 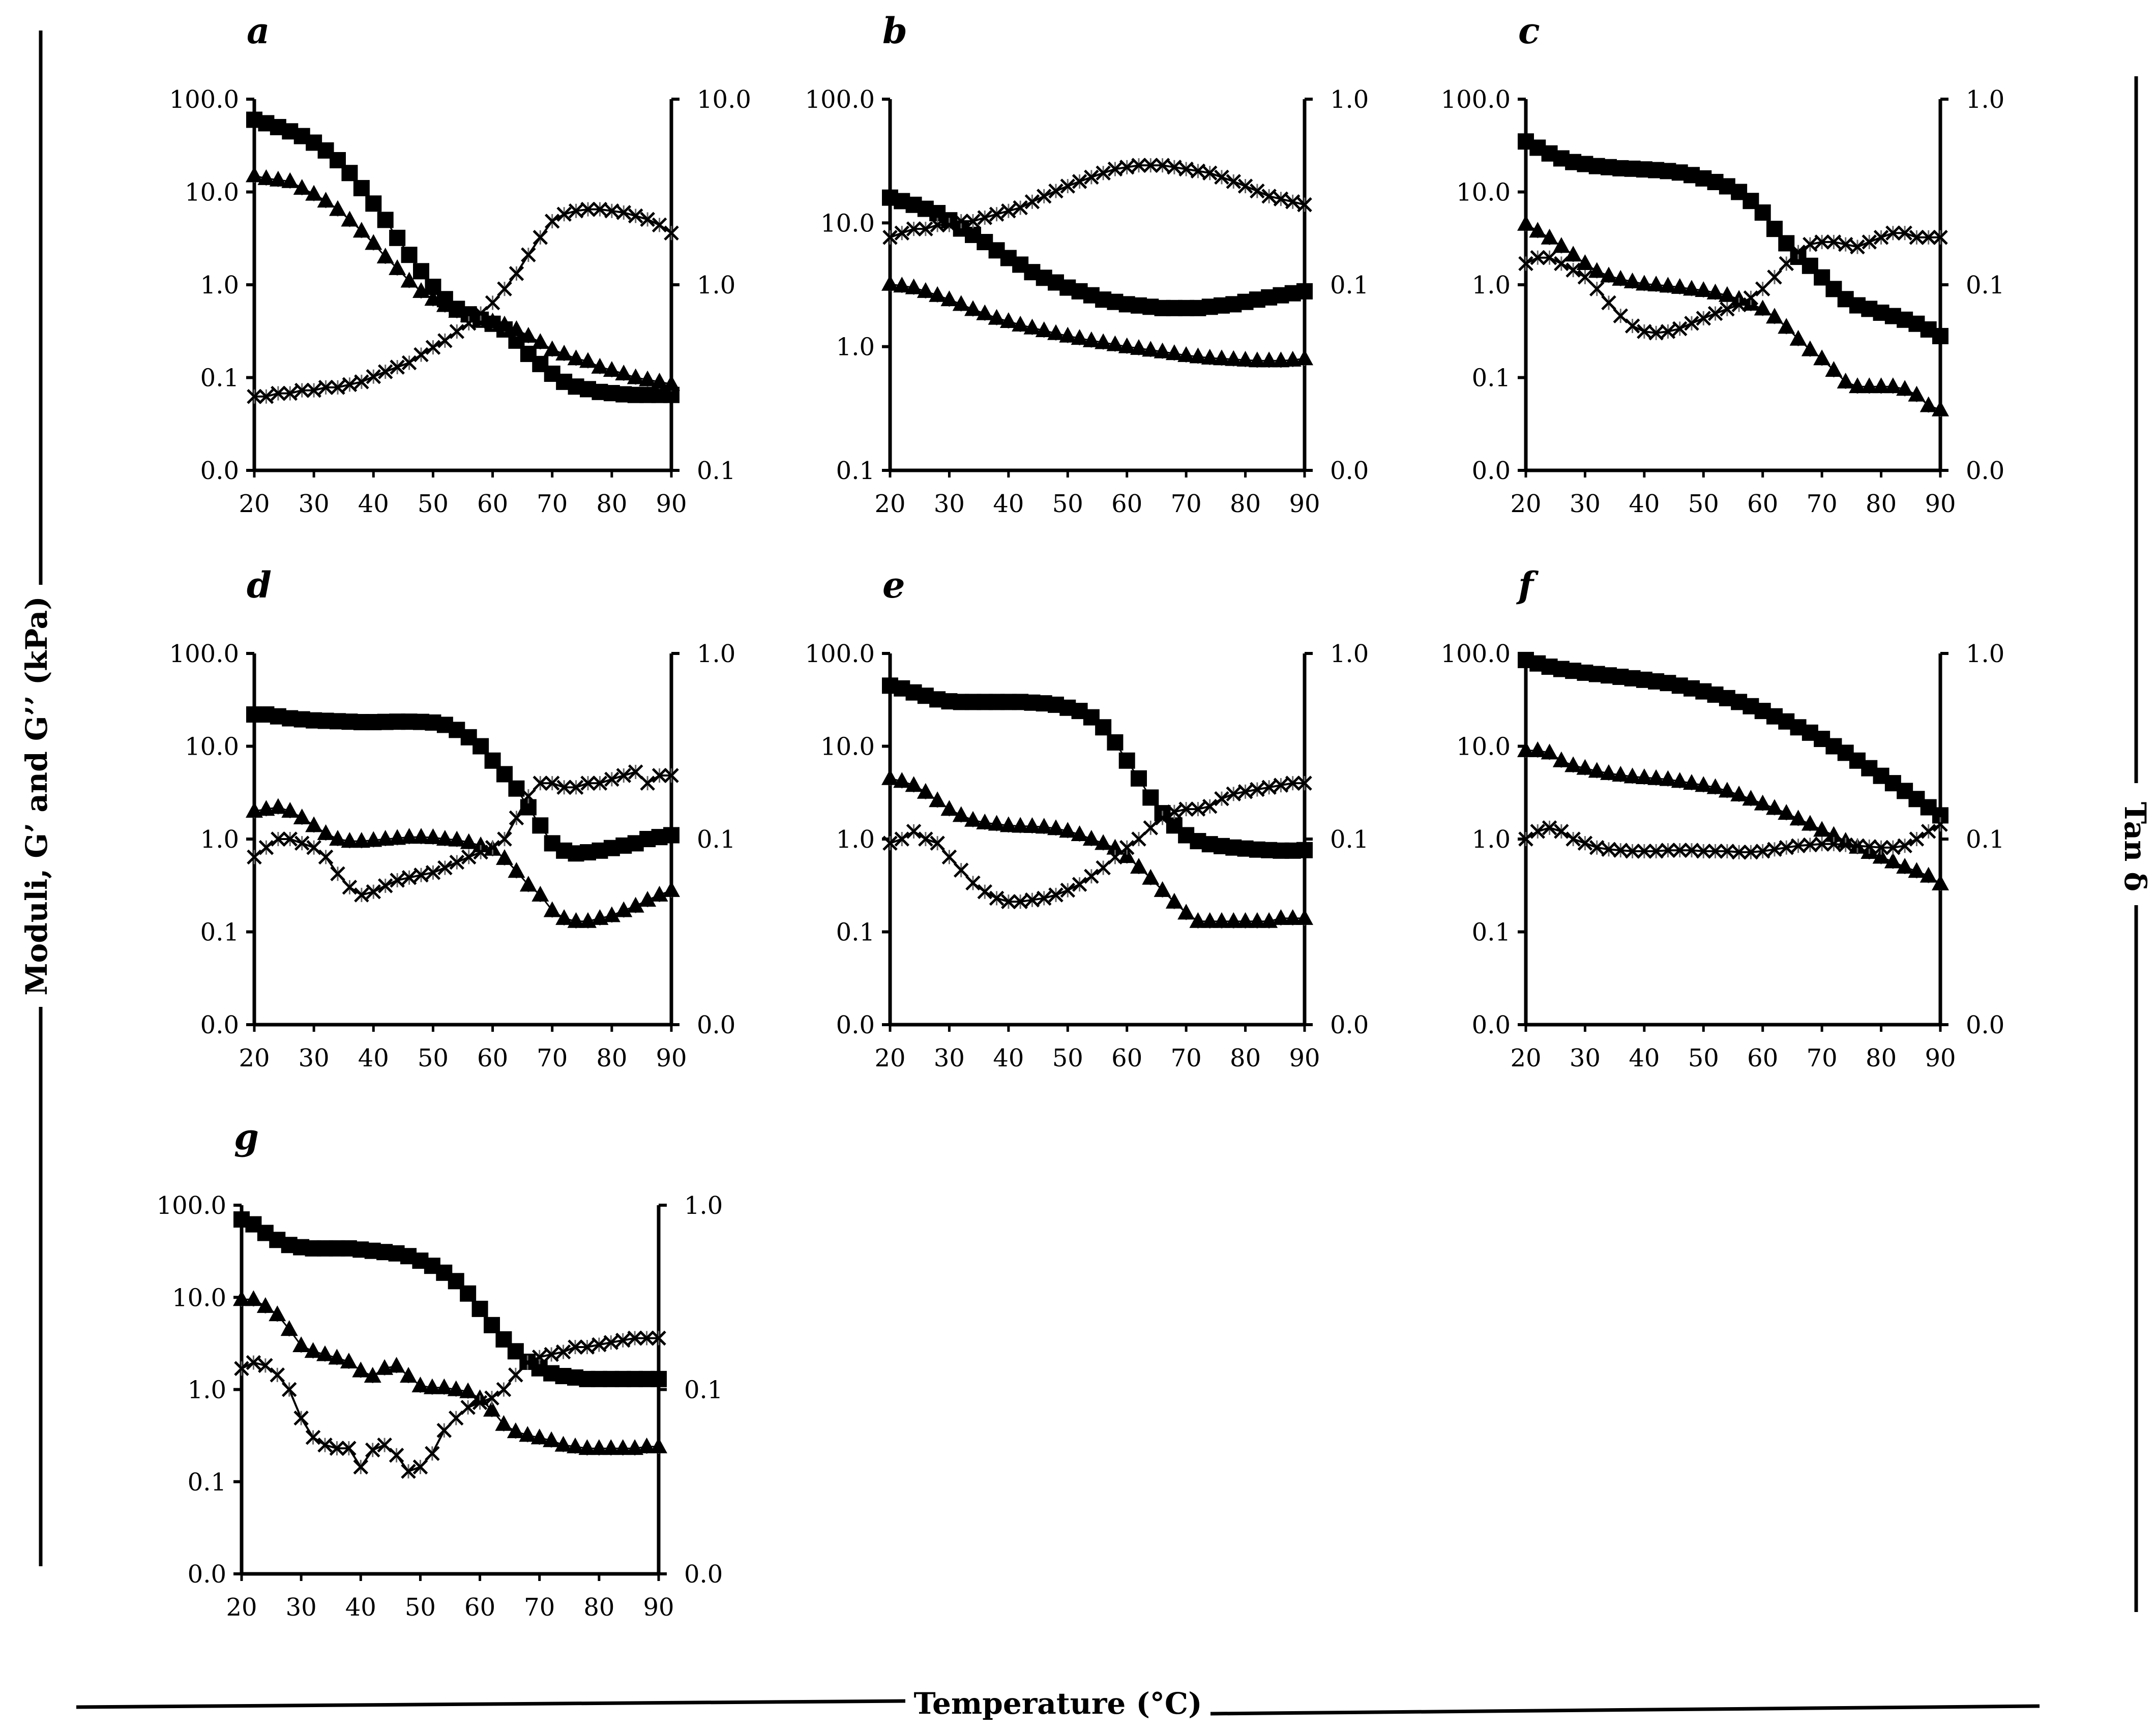 What do you see at coordinates (1057, 1704) in the screenshot?
I see `x-title: Temperature (°C)` at bounding box center [1057, 1704].